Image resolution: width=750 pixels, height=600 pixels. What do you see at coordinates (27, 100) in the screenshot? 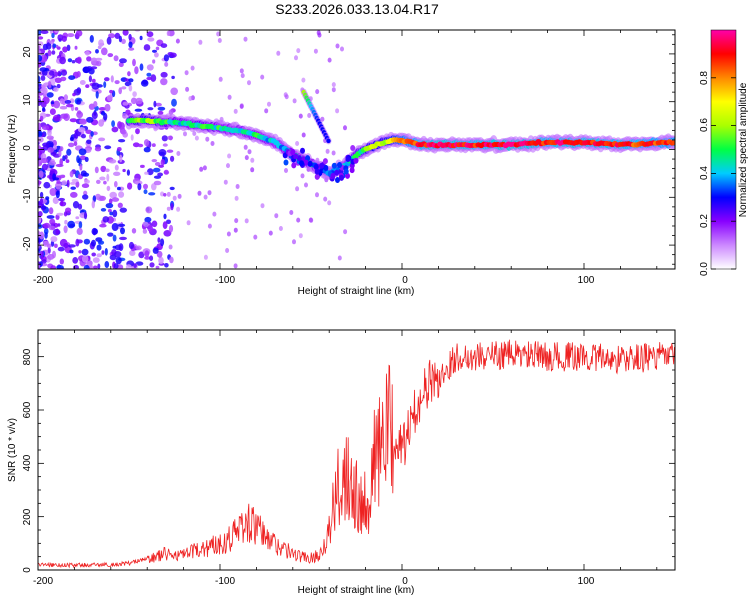
I see `top-y-tick-label: 10` at bounding box center [27, 100].